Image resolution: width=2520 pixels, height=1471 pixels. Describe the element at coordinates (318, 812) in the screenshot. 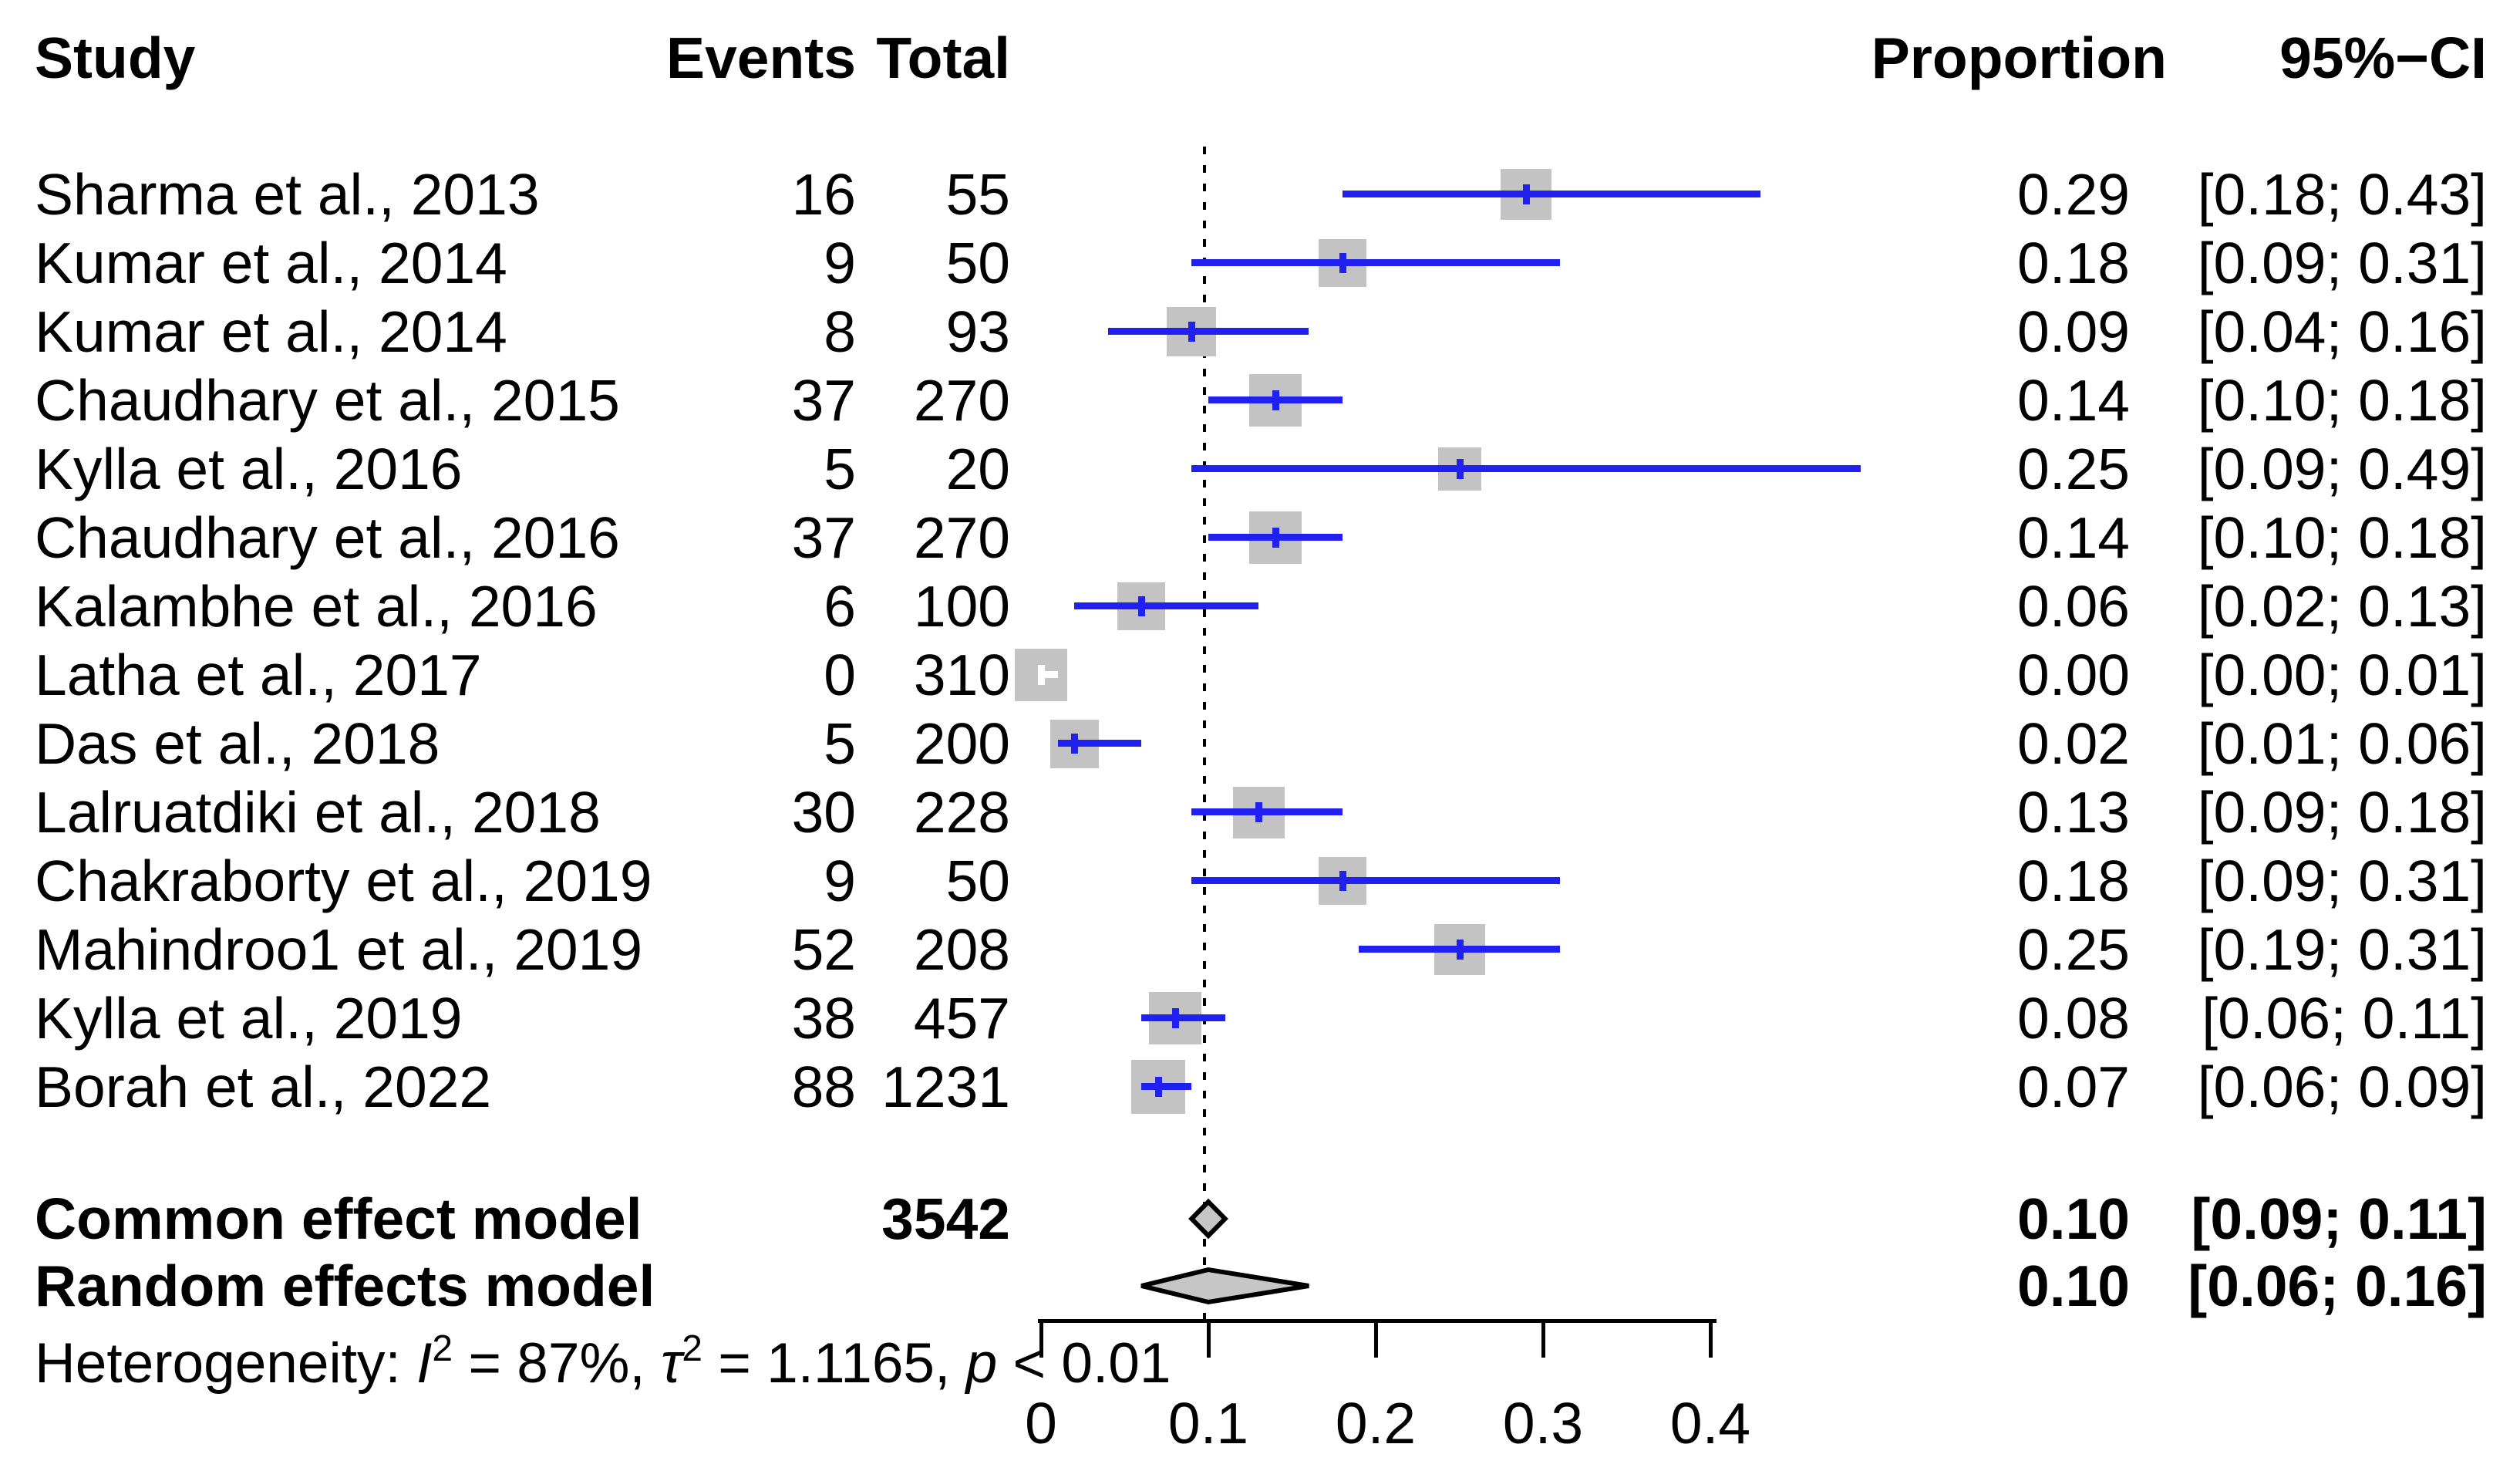

I see `study-label: Lalruatdiki et al., 2018` at that location.